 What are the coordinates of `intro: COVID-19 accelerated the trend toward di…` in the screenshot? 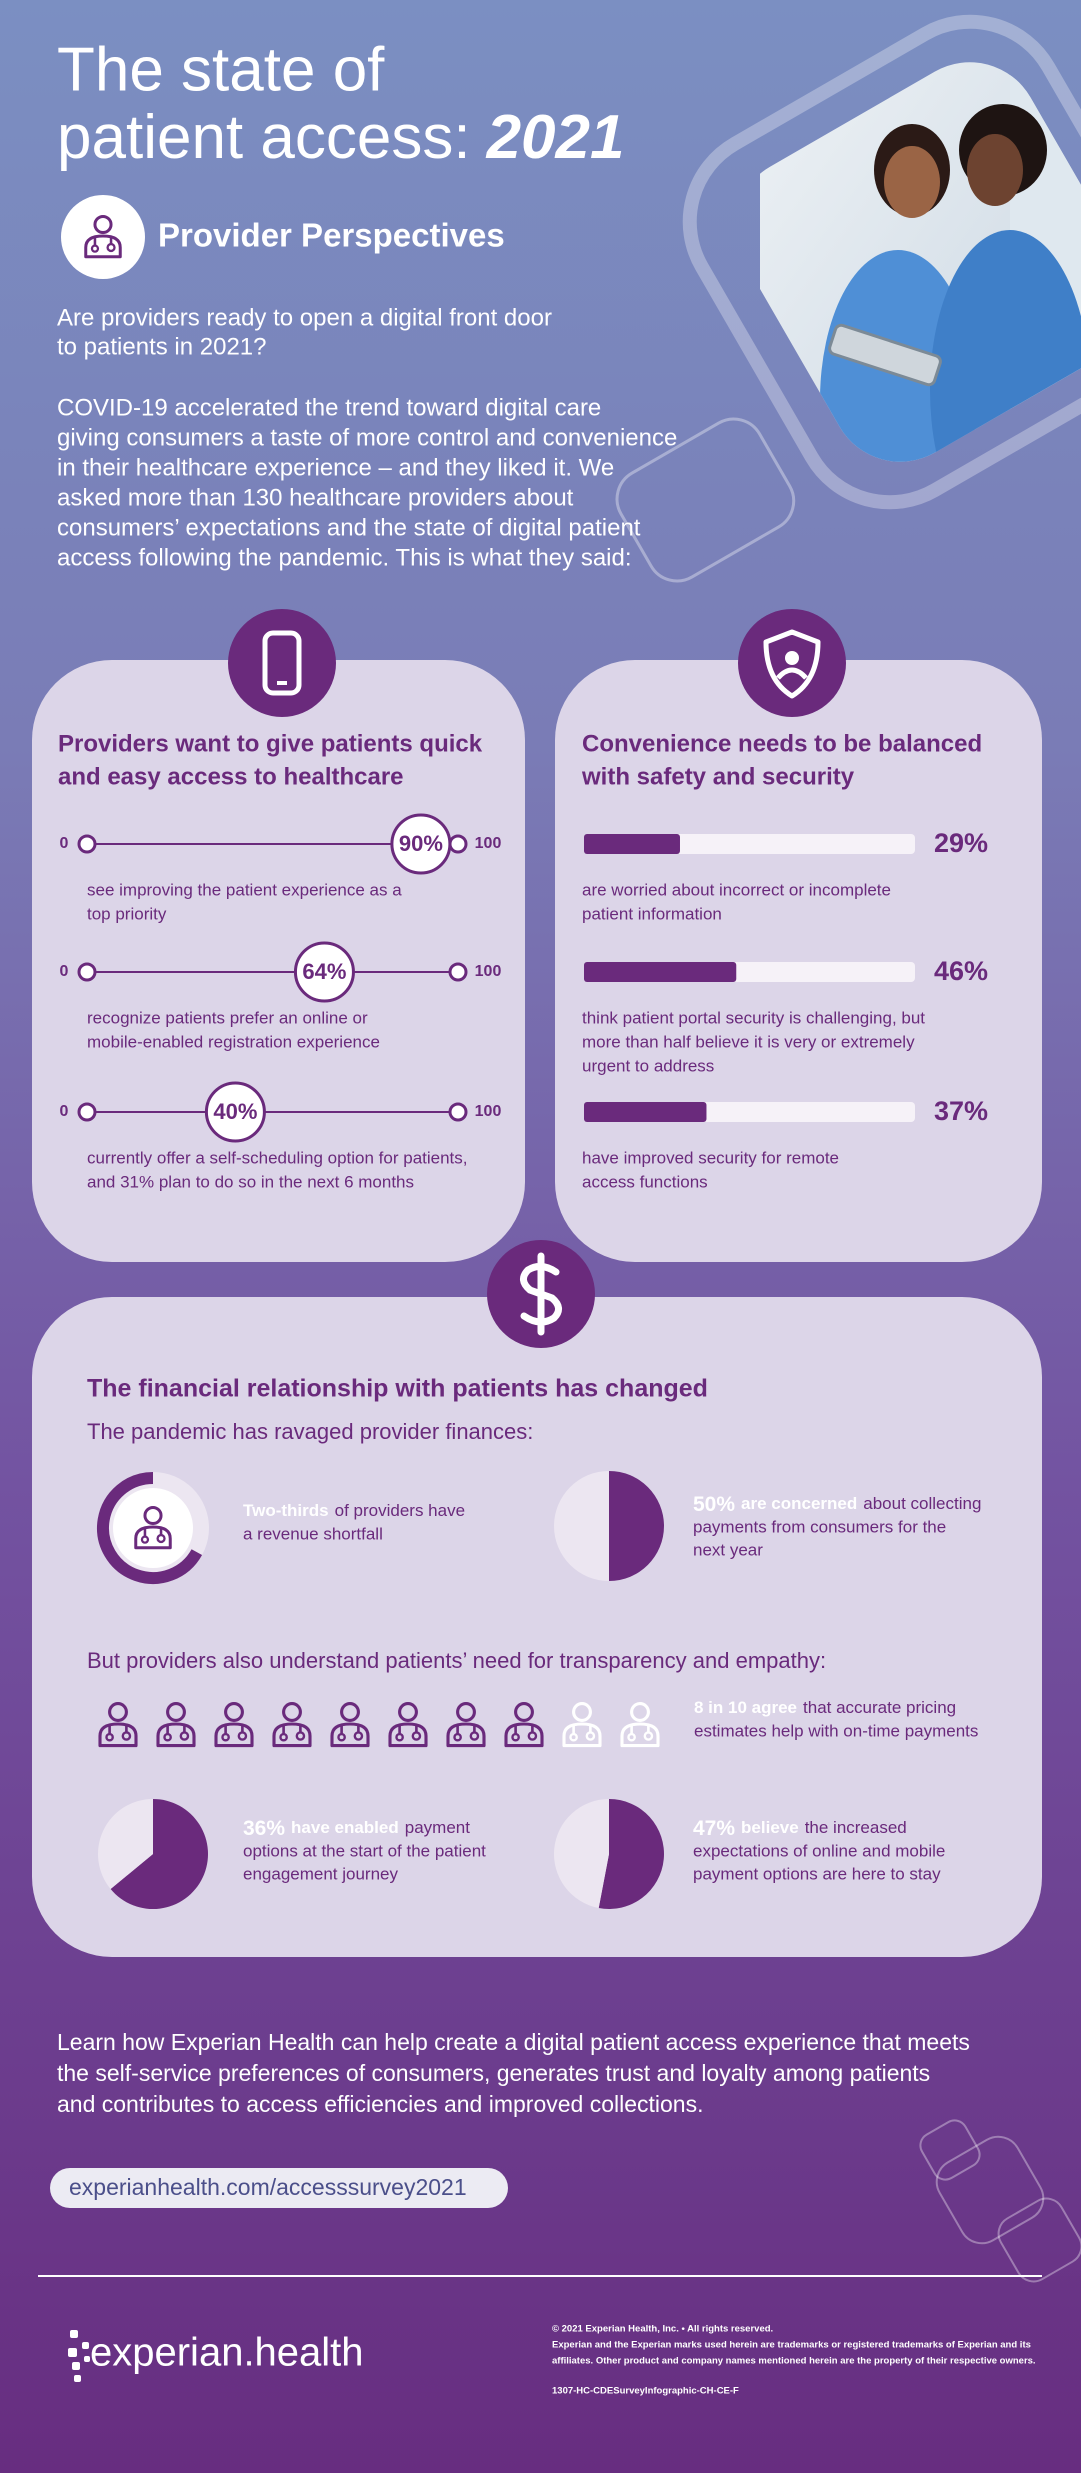 It's located at (329, 407).